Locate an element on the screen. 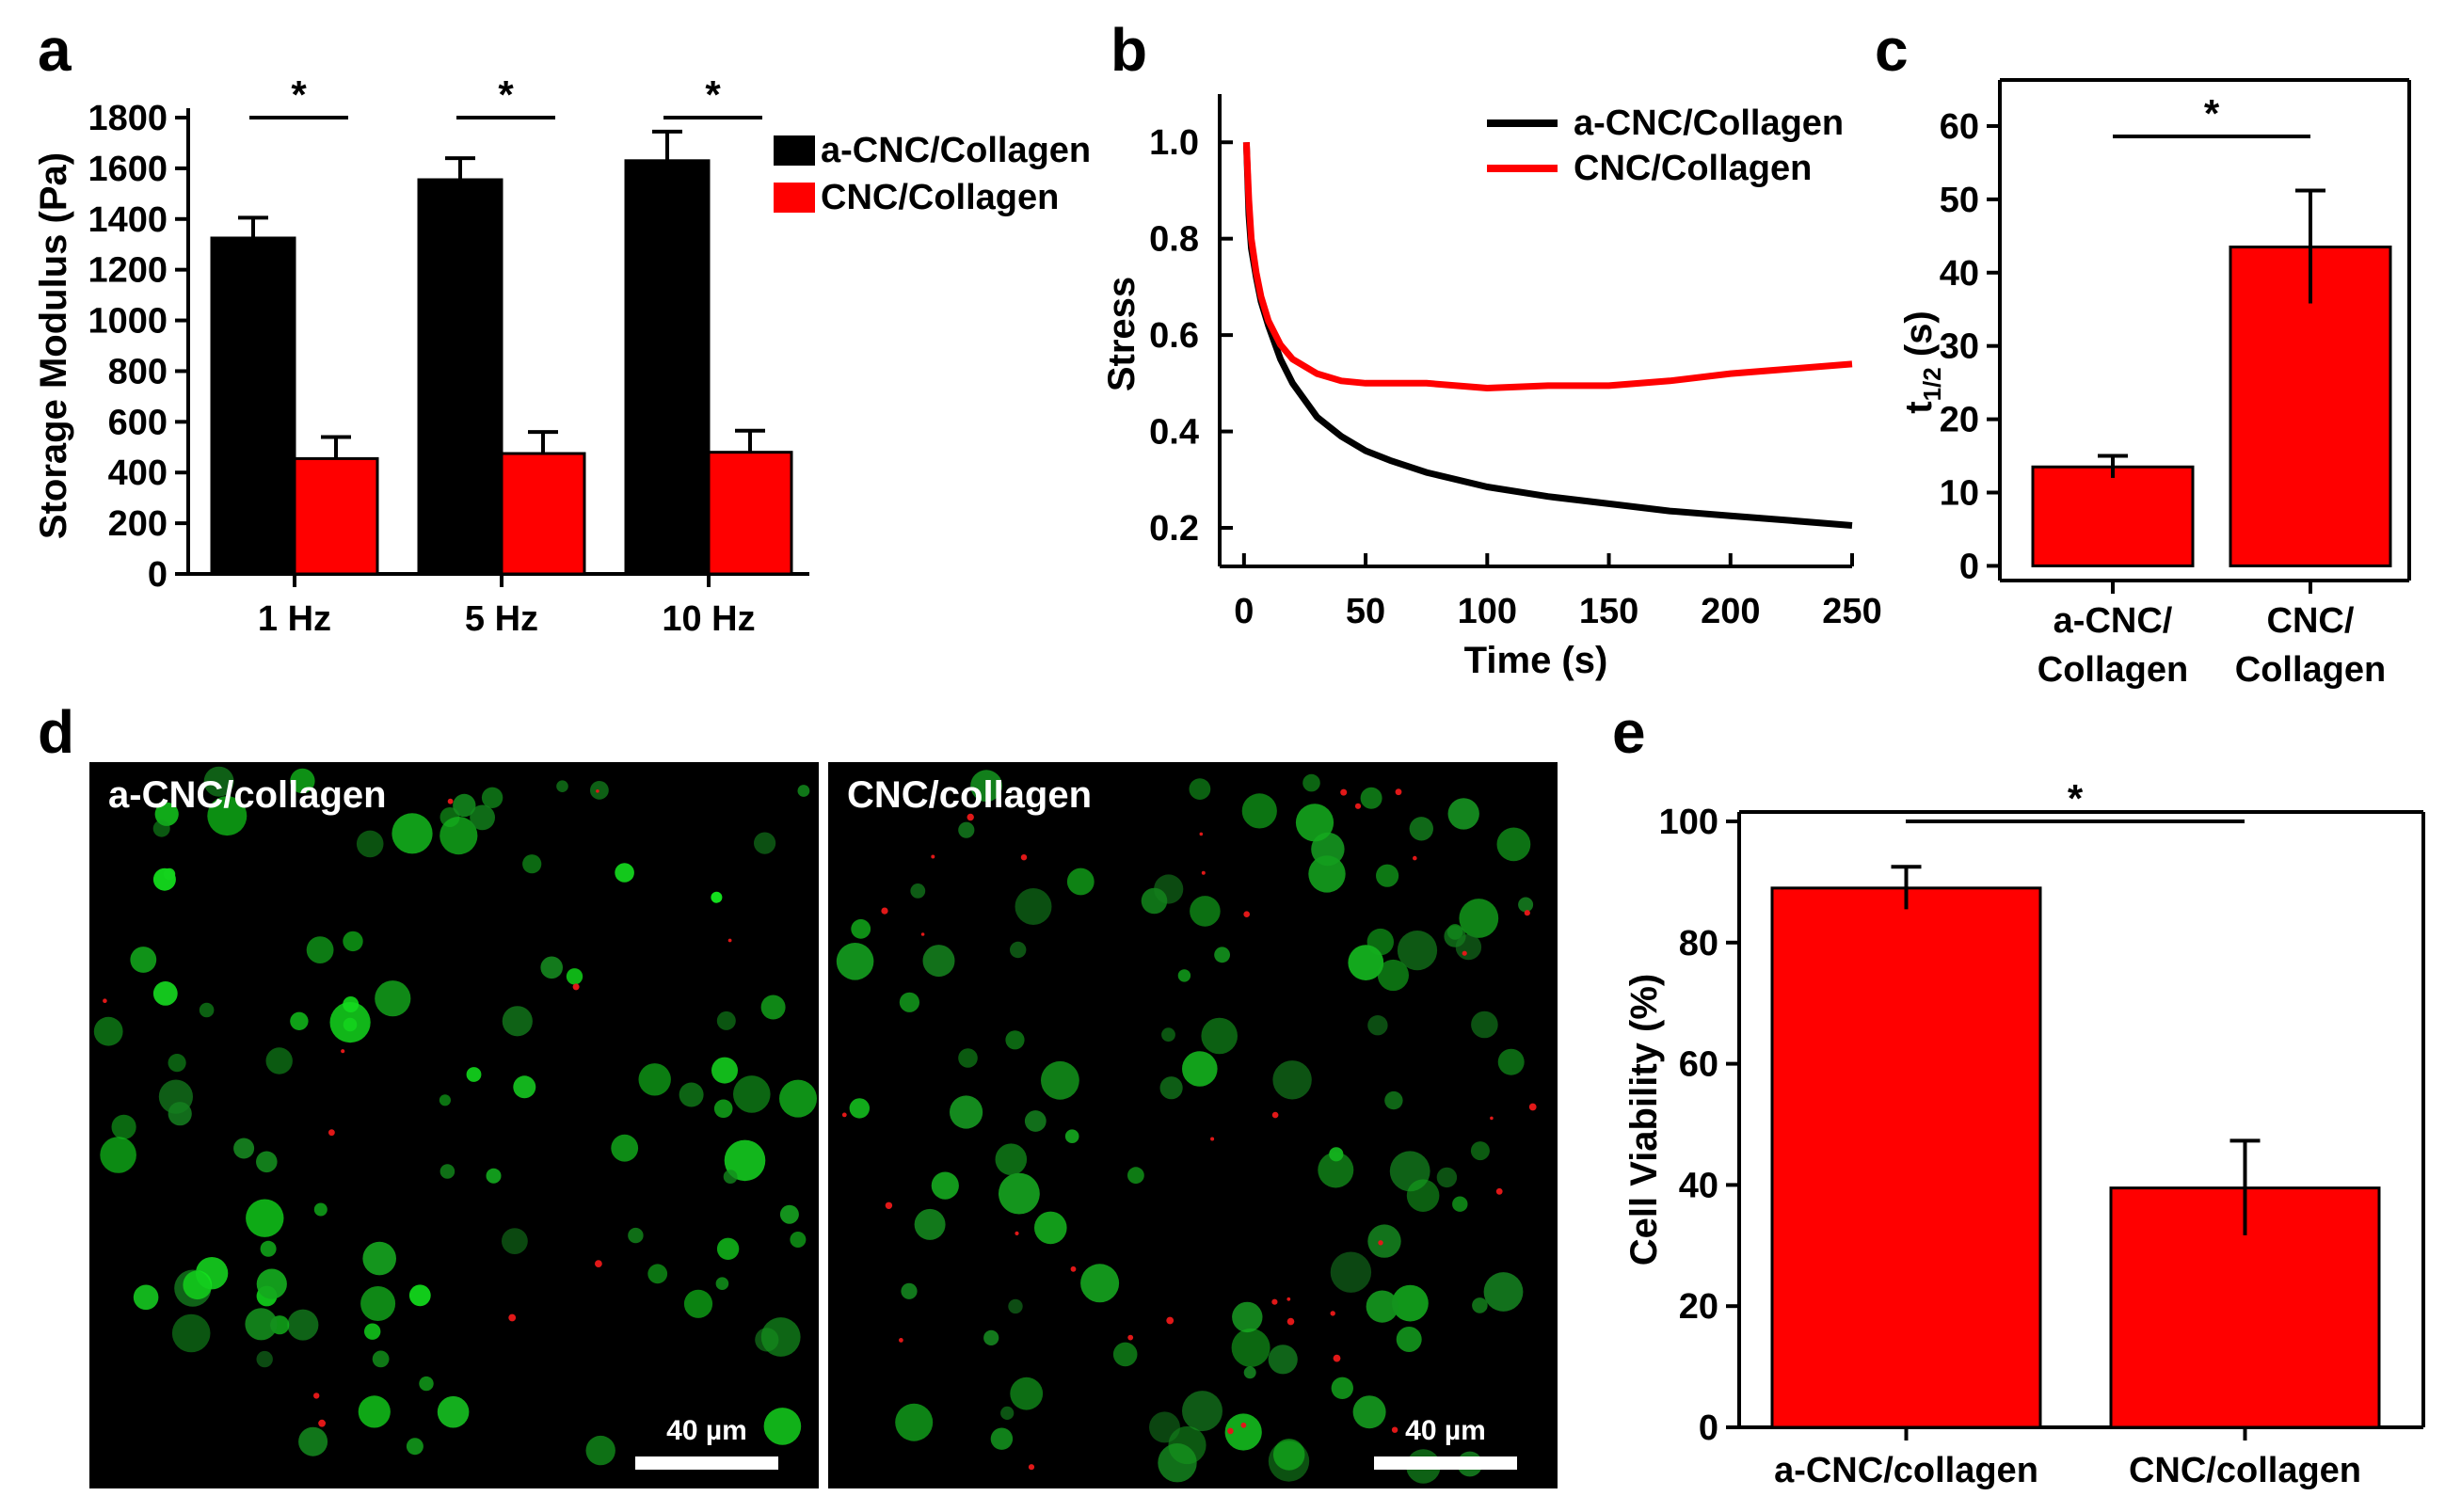 The height and width of the screenshot is (1512, 2445). y-tick-label: 1800 is located at coordinates (128, 119).